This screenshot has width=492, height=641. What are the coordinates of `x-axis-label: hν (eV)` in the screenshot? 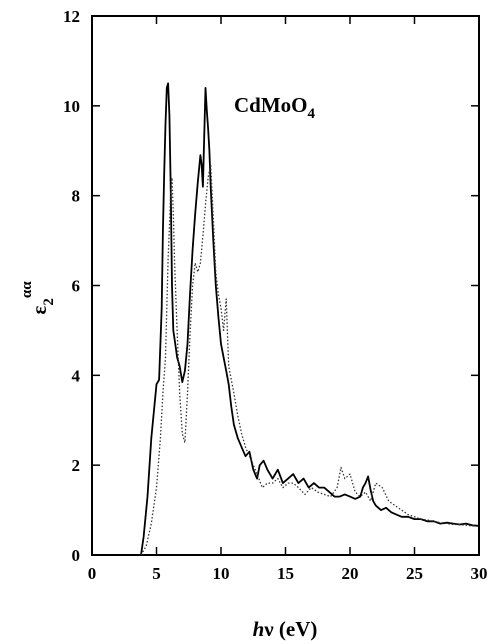 It's located at (285, 629).